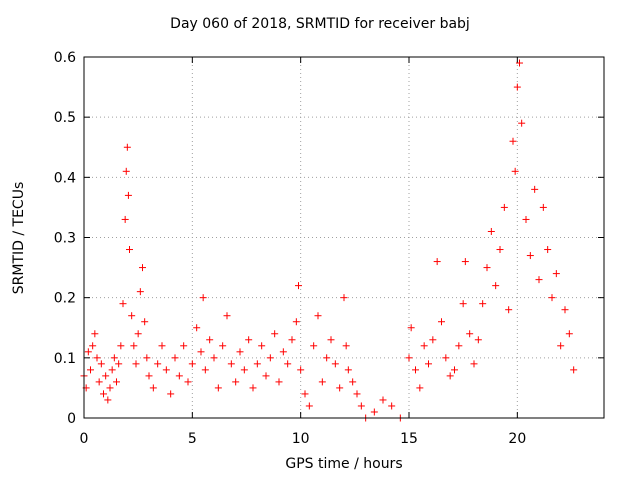  What do you see at coordinates (19, 238) in the screenshot?
I see `y-axis-label: SRMTID / TECUs` at bounding box center [19, 238].